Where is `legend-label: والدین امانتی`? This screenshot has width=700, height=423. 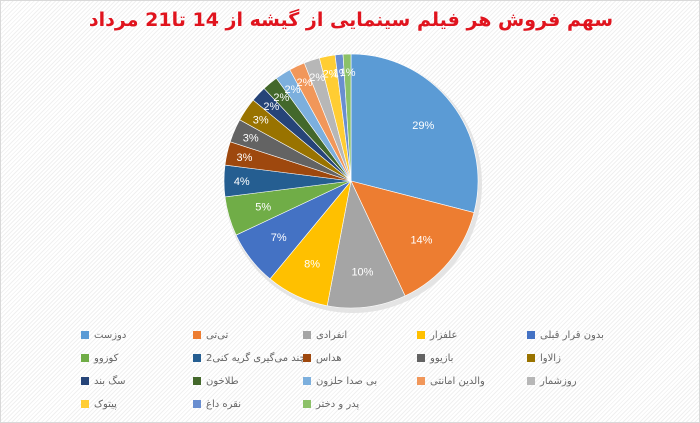 legend-label: والدین امانتی is located at coordinates (457, 381).